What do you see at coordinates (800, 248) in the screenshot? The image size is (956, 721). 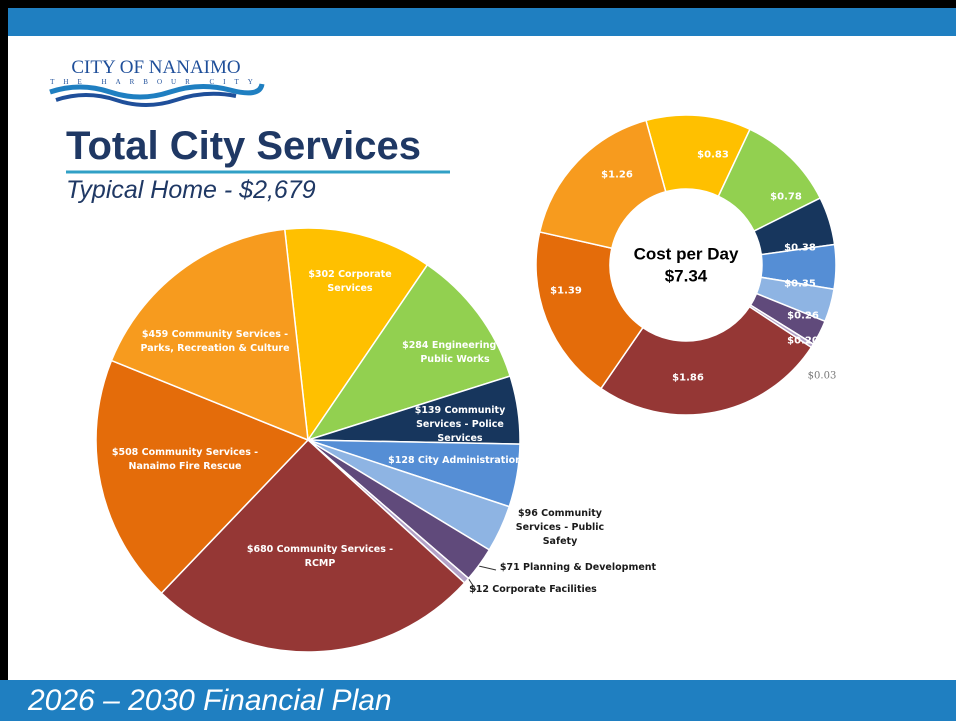 I see `value-label: $0.38` at bounding box center [800, 248].